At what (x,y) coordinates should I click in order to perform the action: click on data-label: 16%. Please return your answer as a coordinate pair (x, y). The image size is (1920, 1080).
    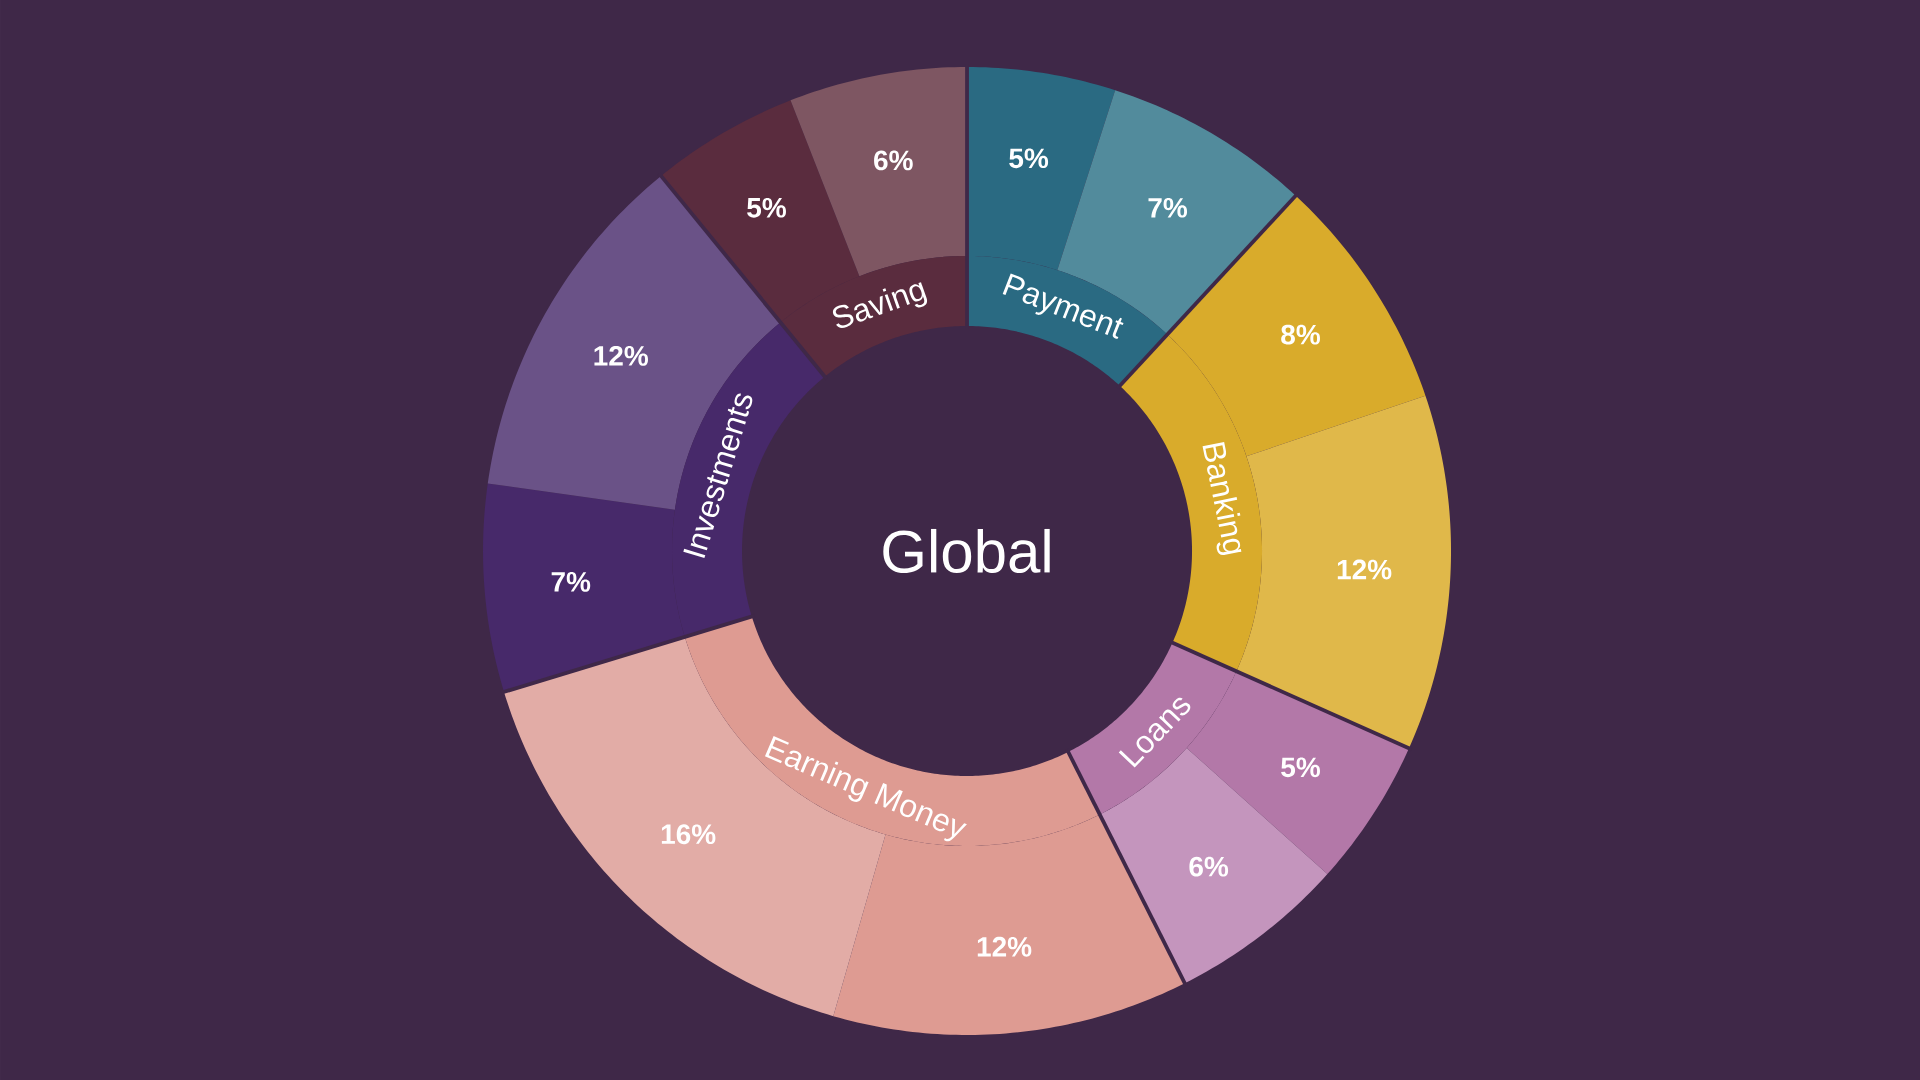
    Looking at the image, I should click on (688, 834).